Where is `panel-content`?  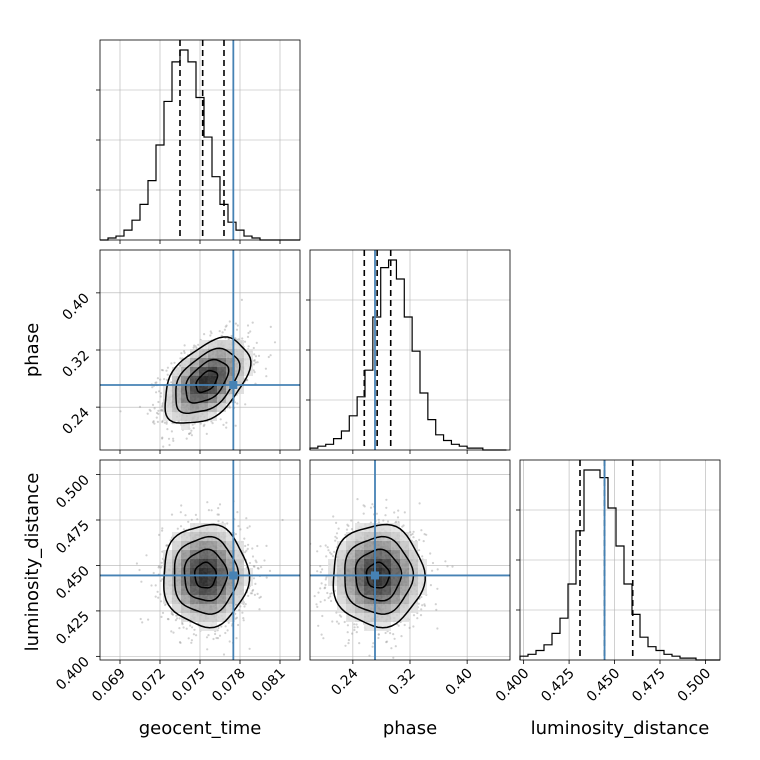 panel-content is located at coordinates (410, 563).